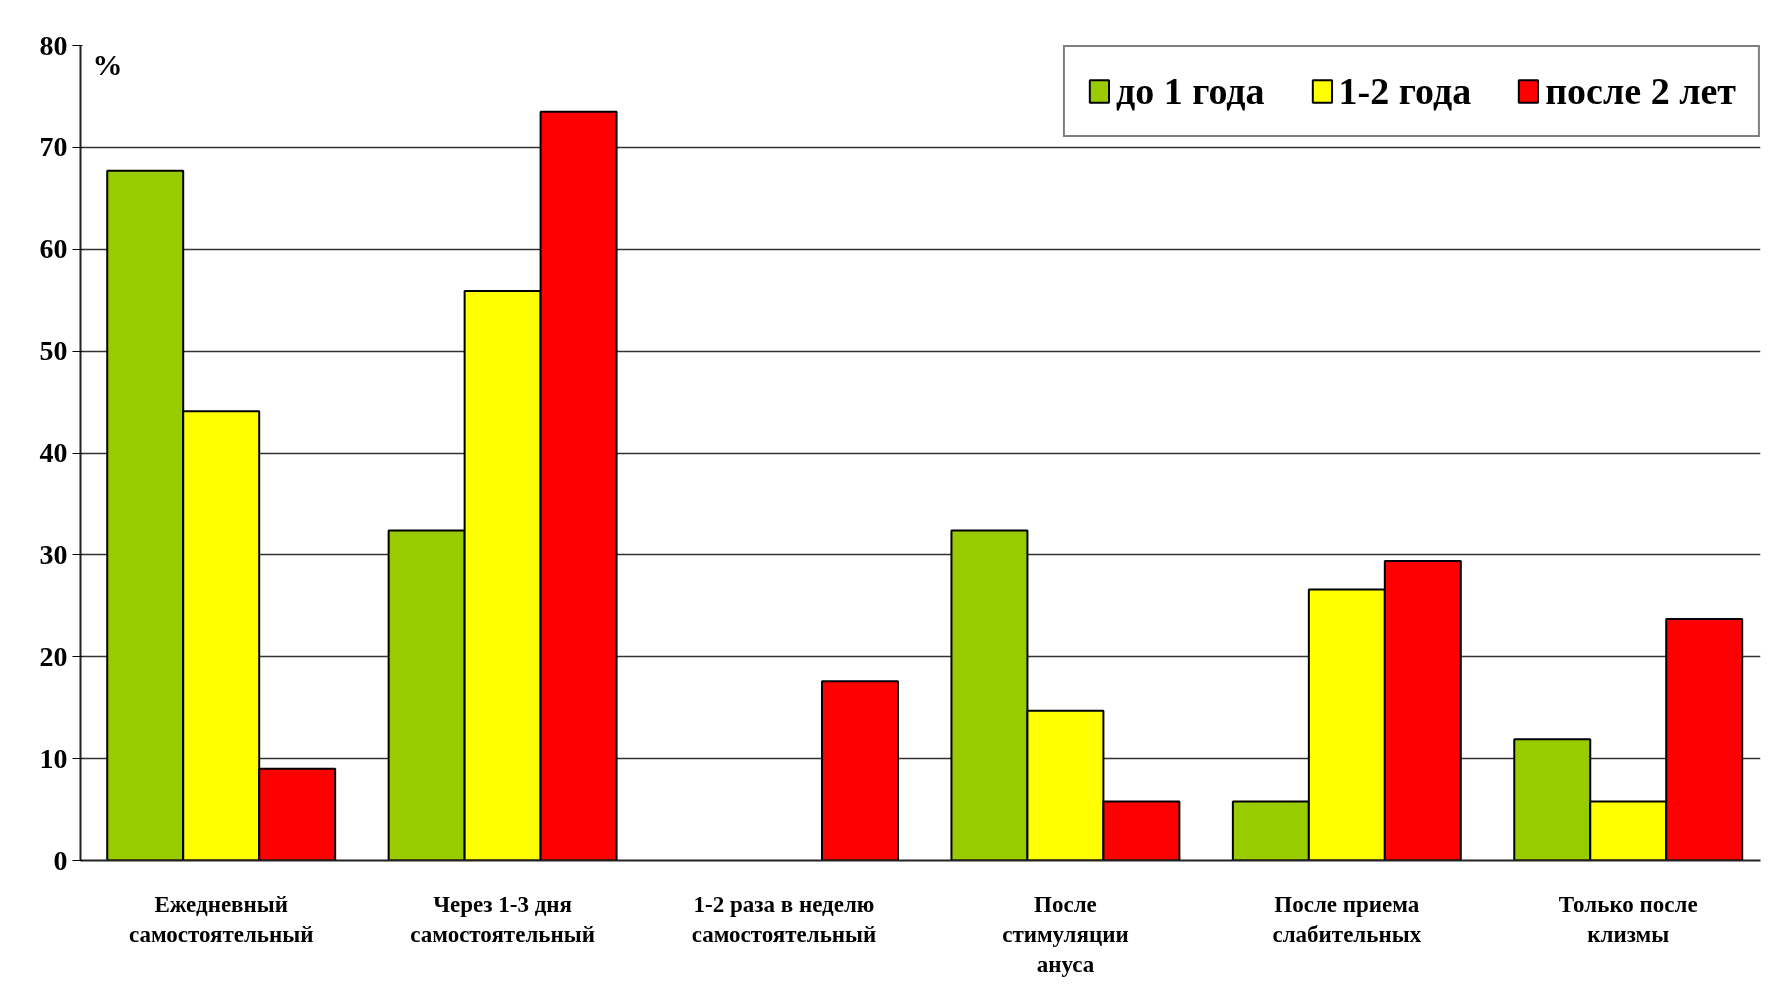 The height and width of the screenshot is (997, 1775). I want to click on x-tick-label: После приема слабительных, so click(1347, 919).